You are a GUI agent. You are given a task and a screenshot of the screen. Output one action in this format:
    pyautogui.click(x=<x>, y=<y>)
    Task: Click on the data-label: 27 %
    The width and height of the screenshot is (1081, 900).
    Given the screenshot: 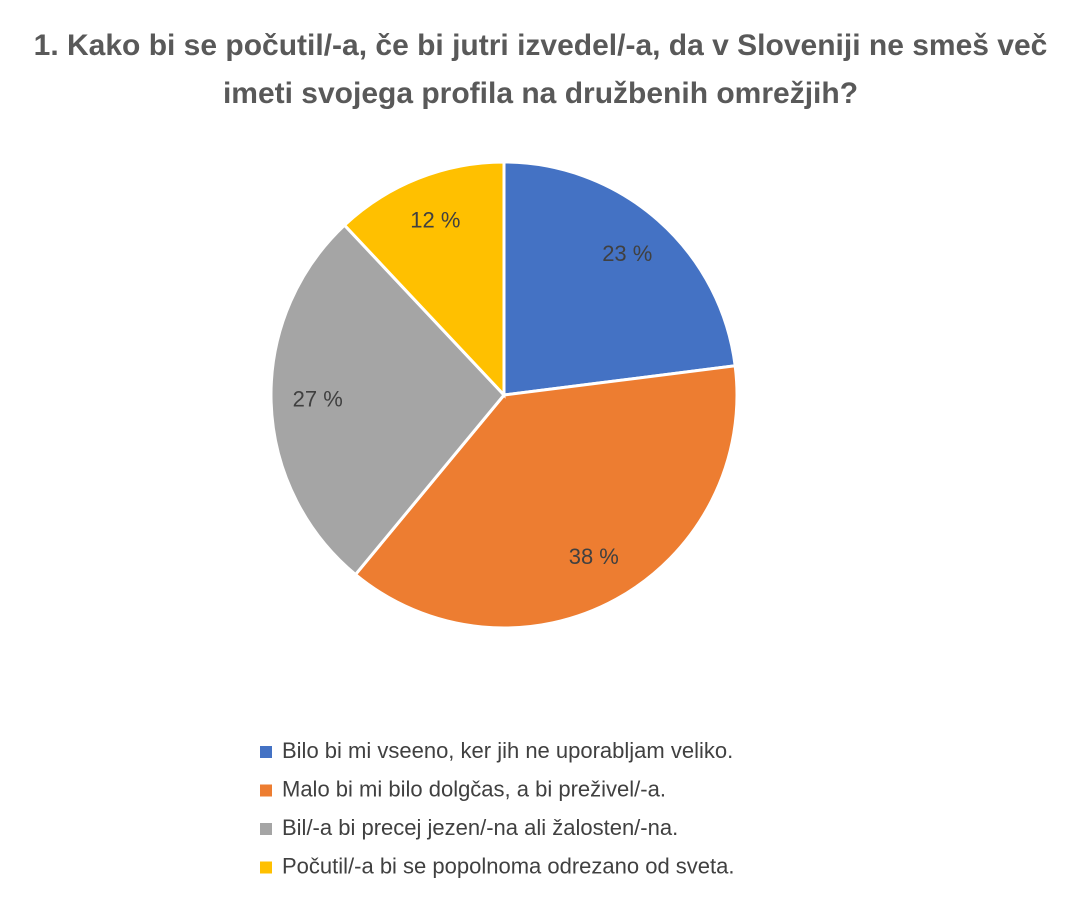 What is the action you would take?
    pyautogui.click(x=318, y=399)
    